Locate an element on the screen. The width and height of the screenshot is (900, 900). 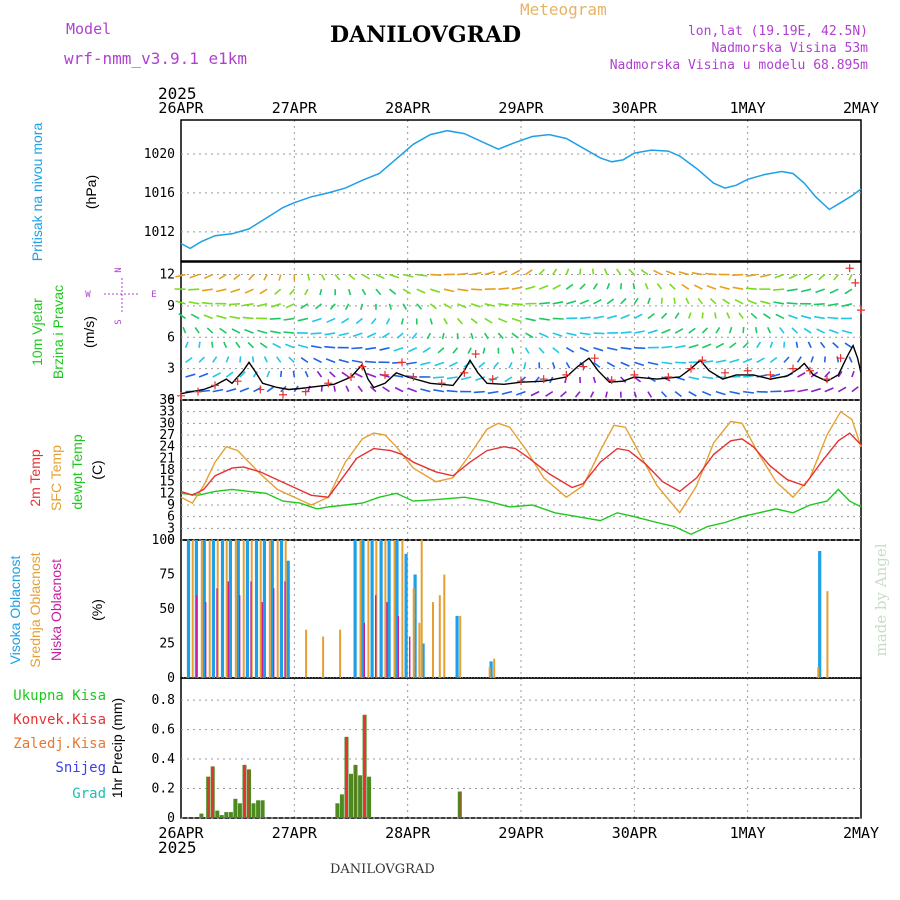
y-tick-label: 25 is located at coordinates (167, 644).